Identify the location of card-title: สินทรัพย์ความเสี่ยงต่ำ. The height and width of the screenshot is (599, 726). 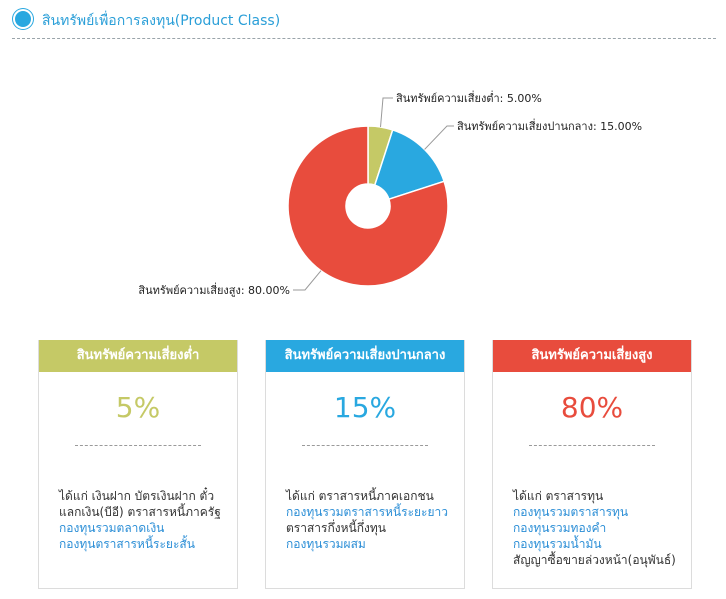
(138, 356).